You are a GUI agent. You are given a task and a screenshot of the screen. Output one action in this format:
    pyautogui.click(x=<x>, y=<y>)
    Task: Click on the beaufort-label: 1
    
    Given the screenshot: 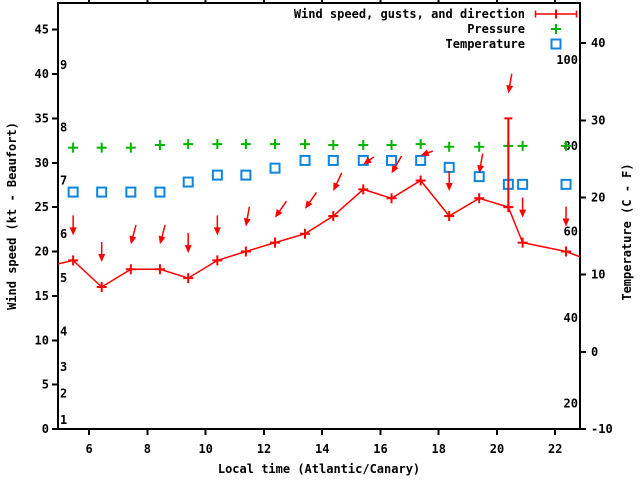 What is the action you would take?
    pyautogui.click(x=63, y=420)
    